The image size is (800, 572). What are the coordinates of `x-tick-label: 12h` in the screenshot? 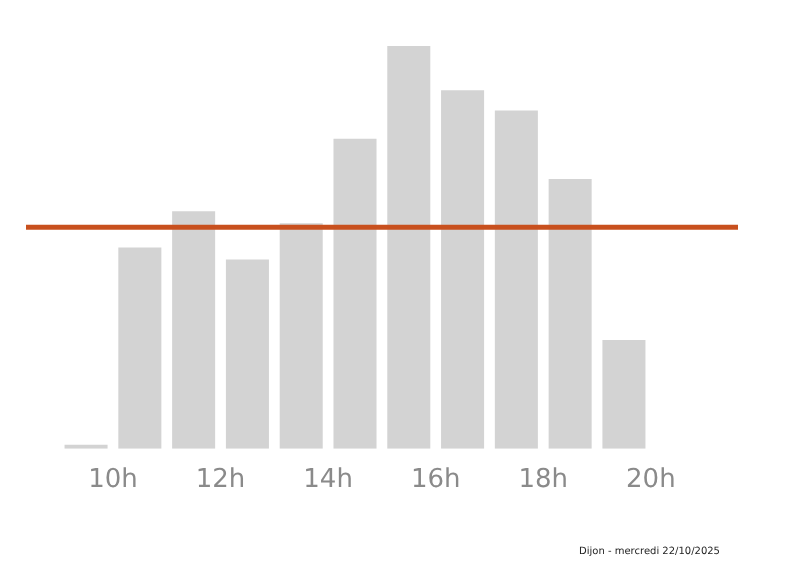 It's located at (220, 480).